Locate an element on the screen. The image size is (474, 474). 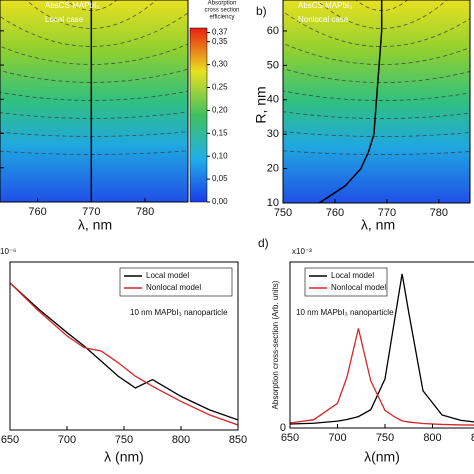
colorbar-title: cross section is located at coordinates (221, 11).